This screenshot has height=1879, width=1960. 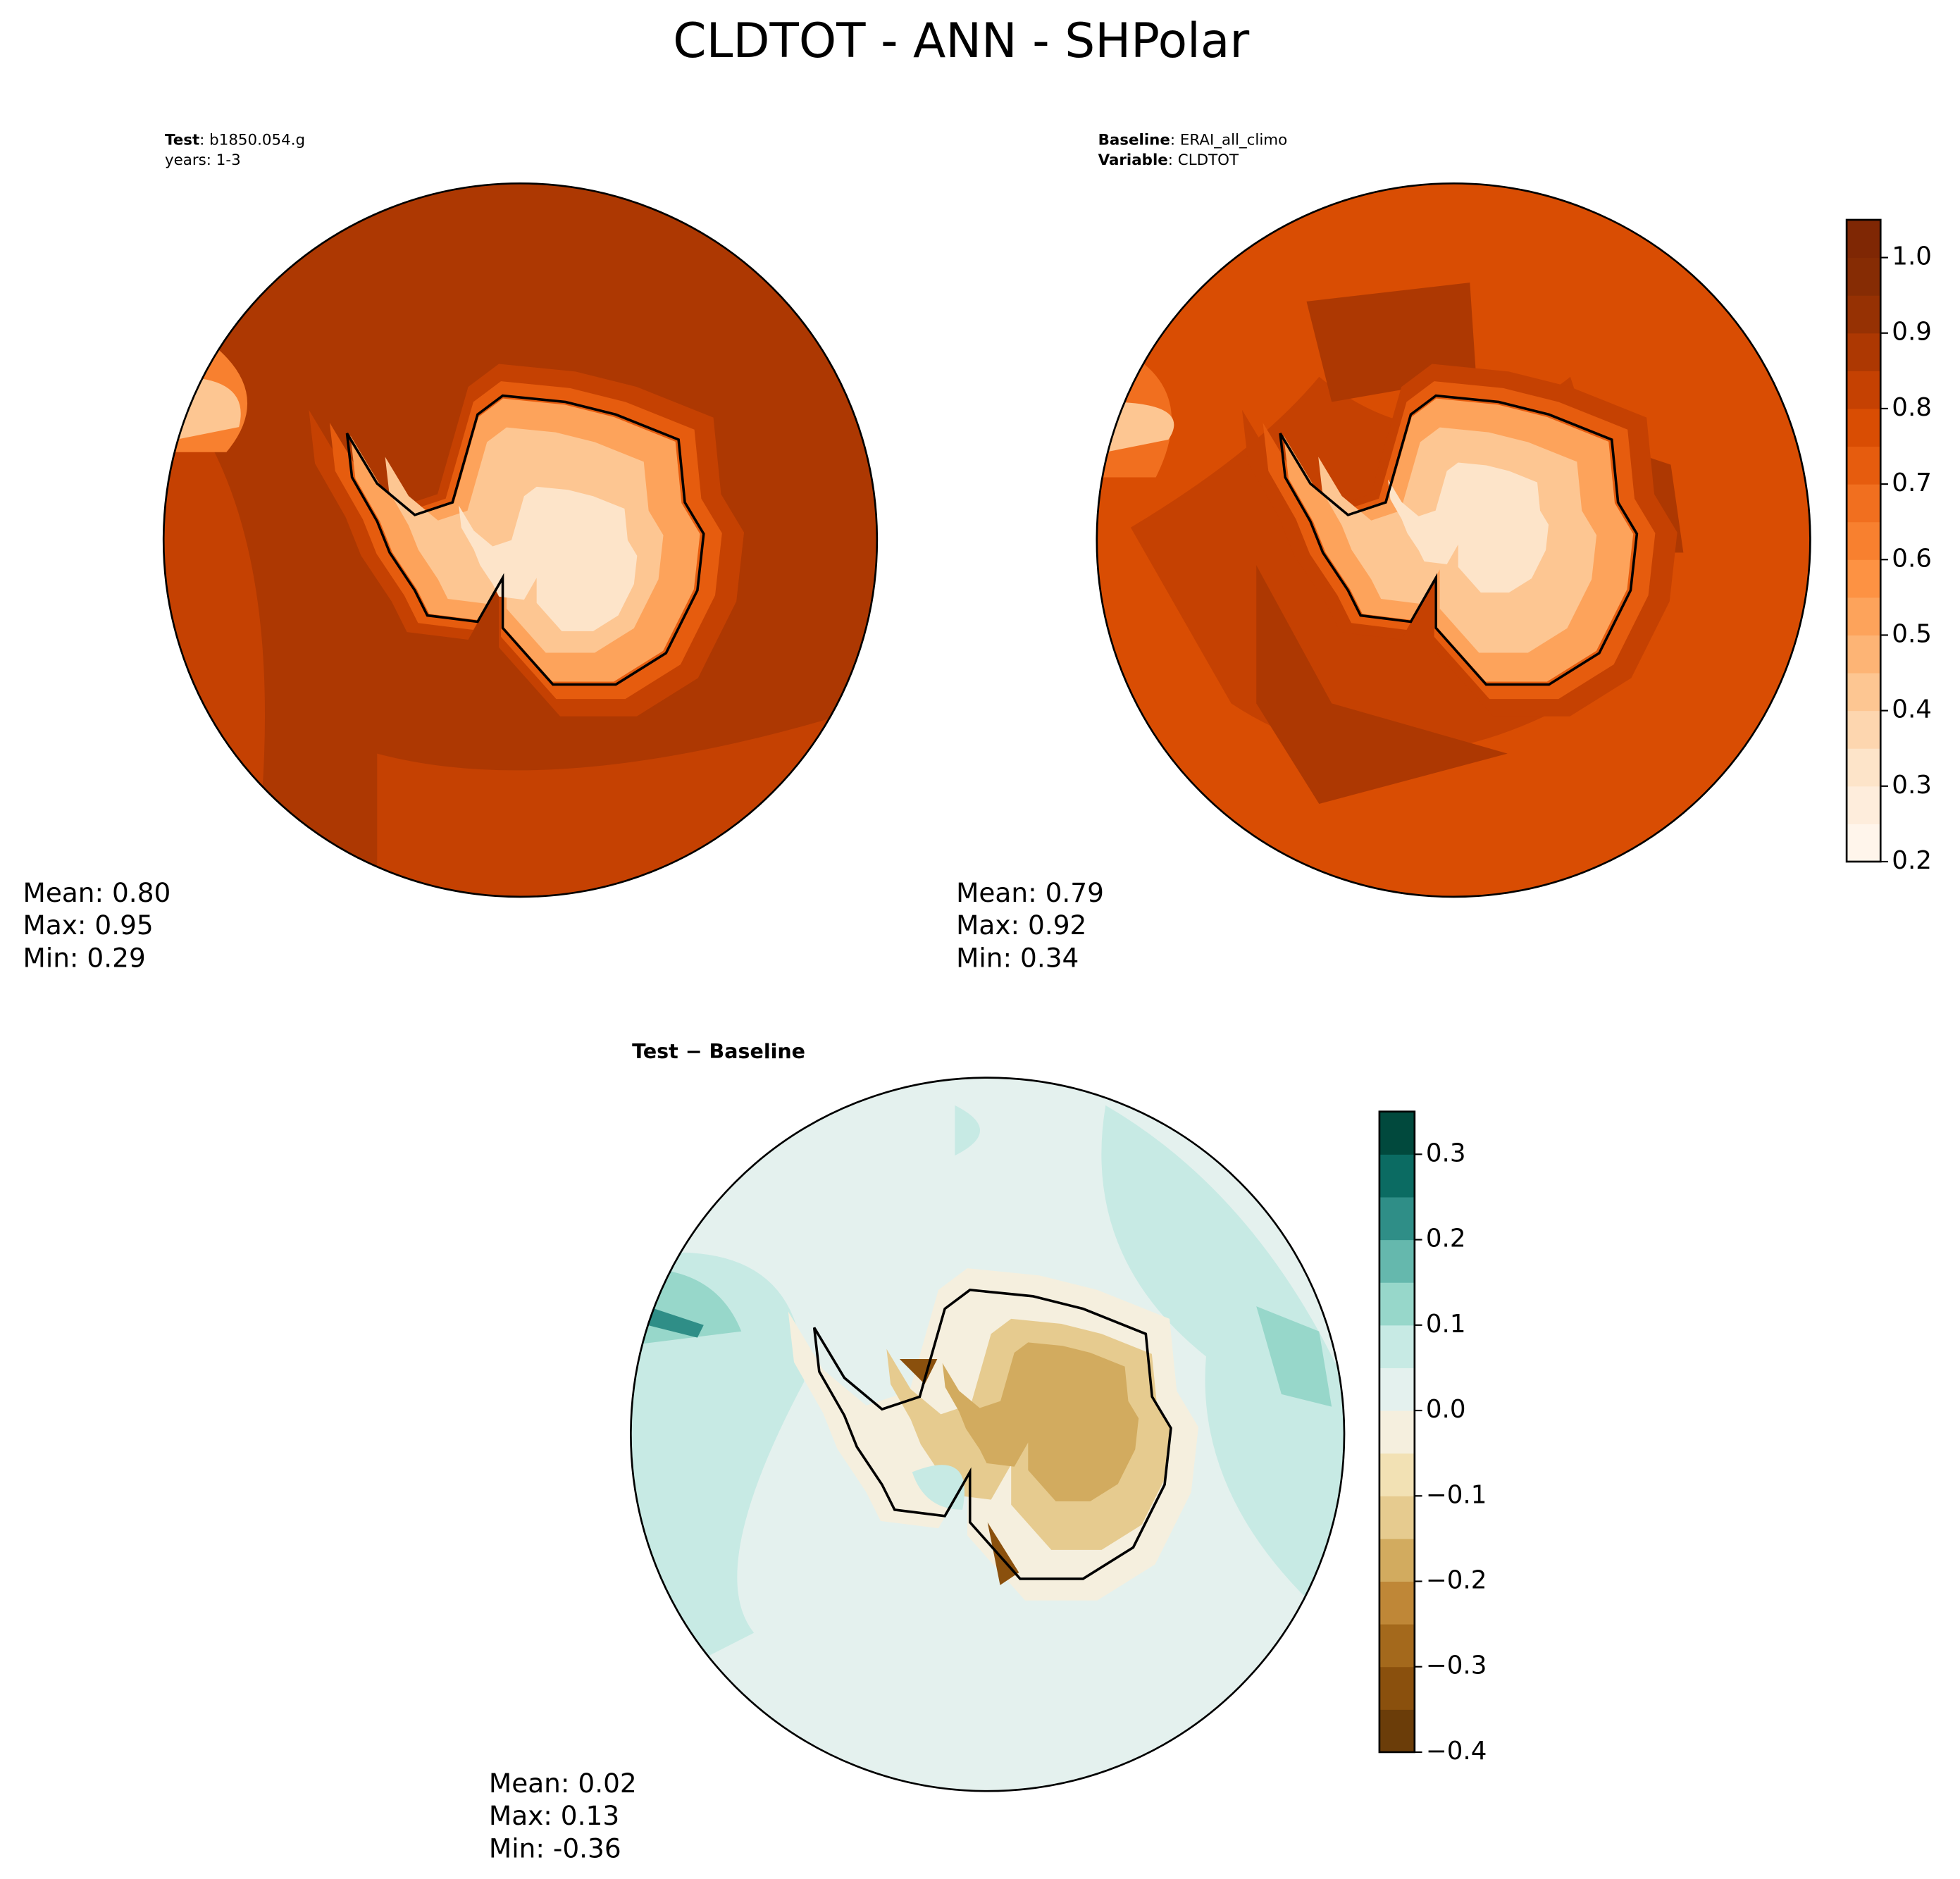 I want to click on variable-header: Variable: CLDTOT, so click(x=1169, y=160).